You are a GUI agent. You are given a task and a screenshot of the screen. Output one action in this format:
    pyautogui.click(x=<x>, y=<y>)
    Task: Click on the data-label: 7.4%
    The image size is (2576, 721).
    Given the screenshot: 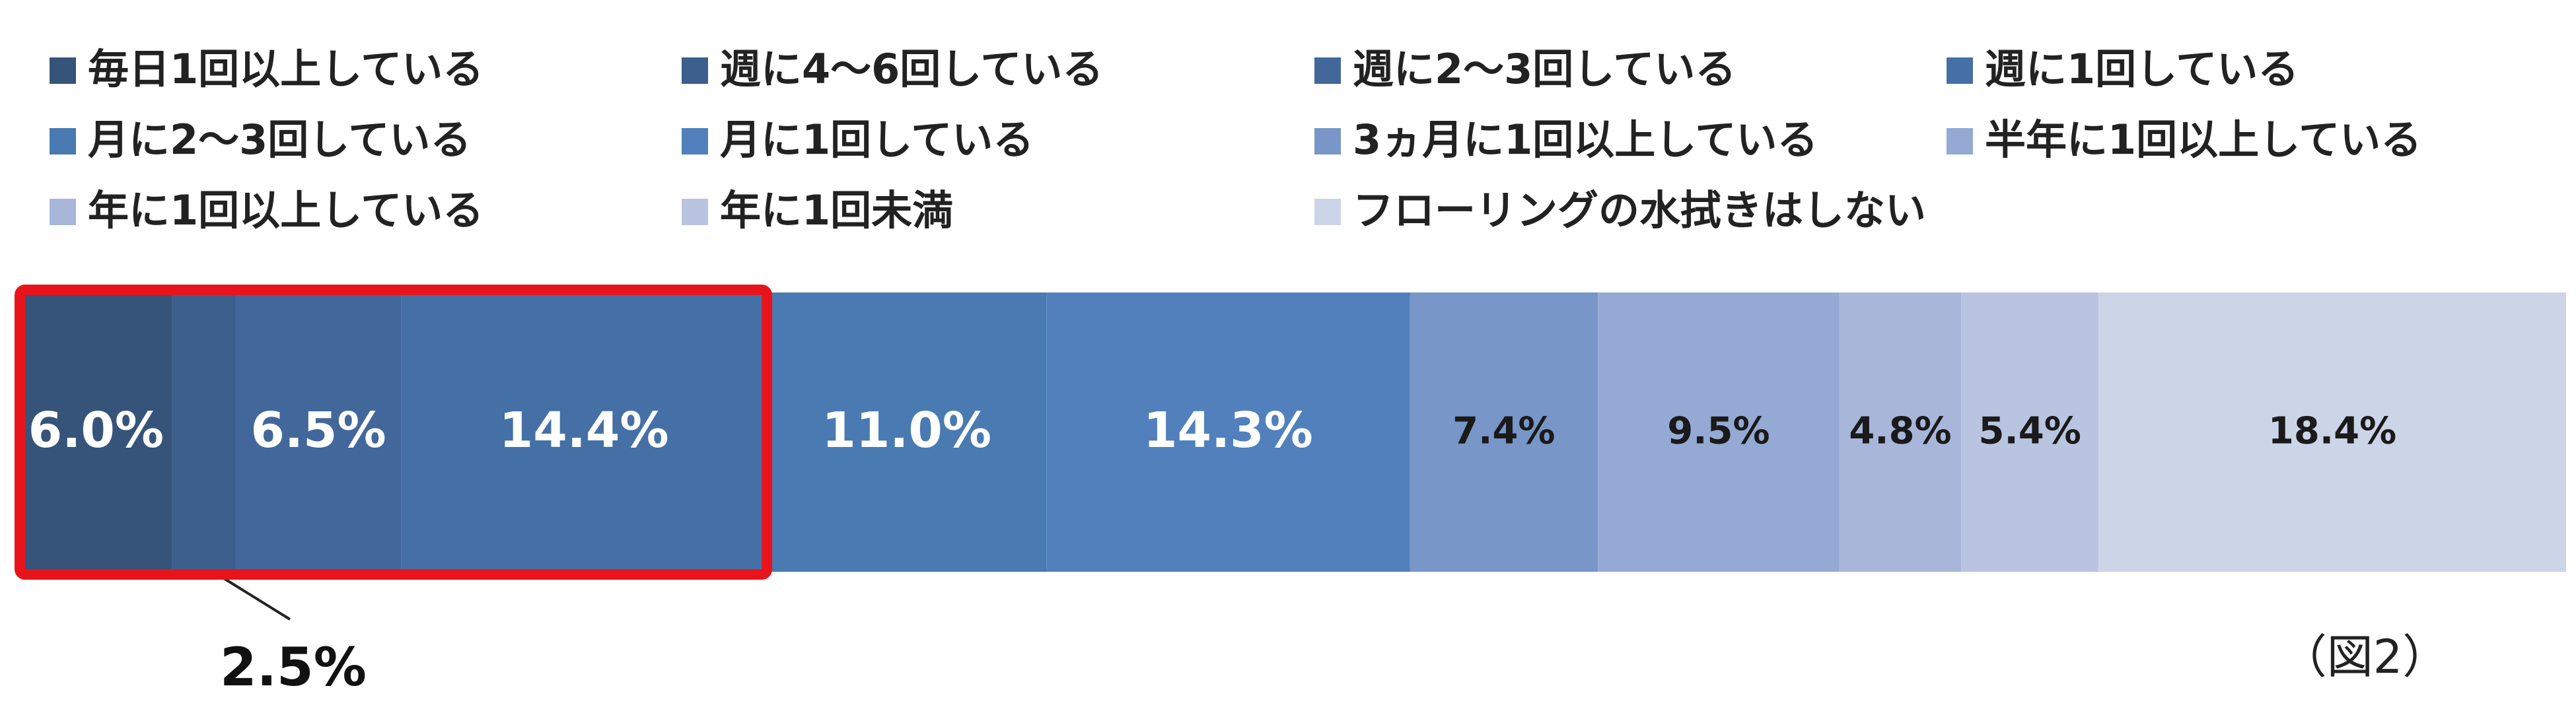 What is the action you would take?
    pyautogui.click(x=1504, y=431)
    